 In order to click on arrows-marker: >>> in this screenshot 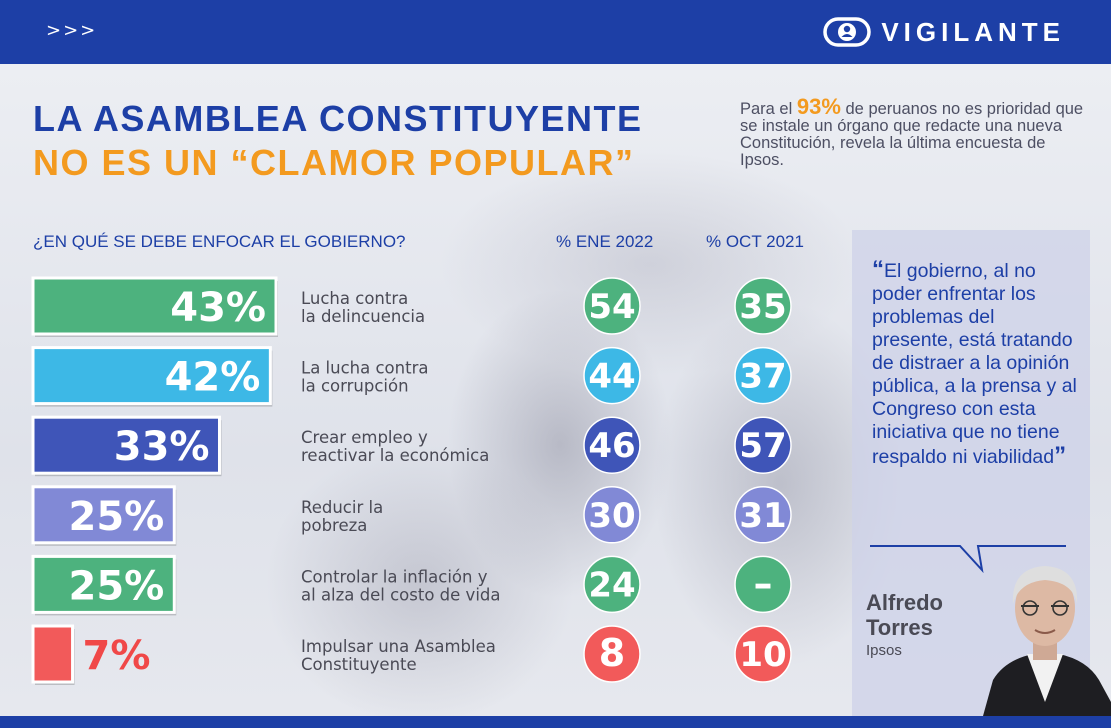, I will do `click(72, 30)`.